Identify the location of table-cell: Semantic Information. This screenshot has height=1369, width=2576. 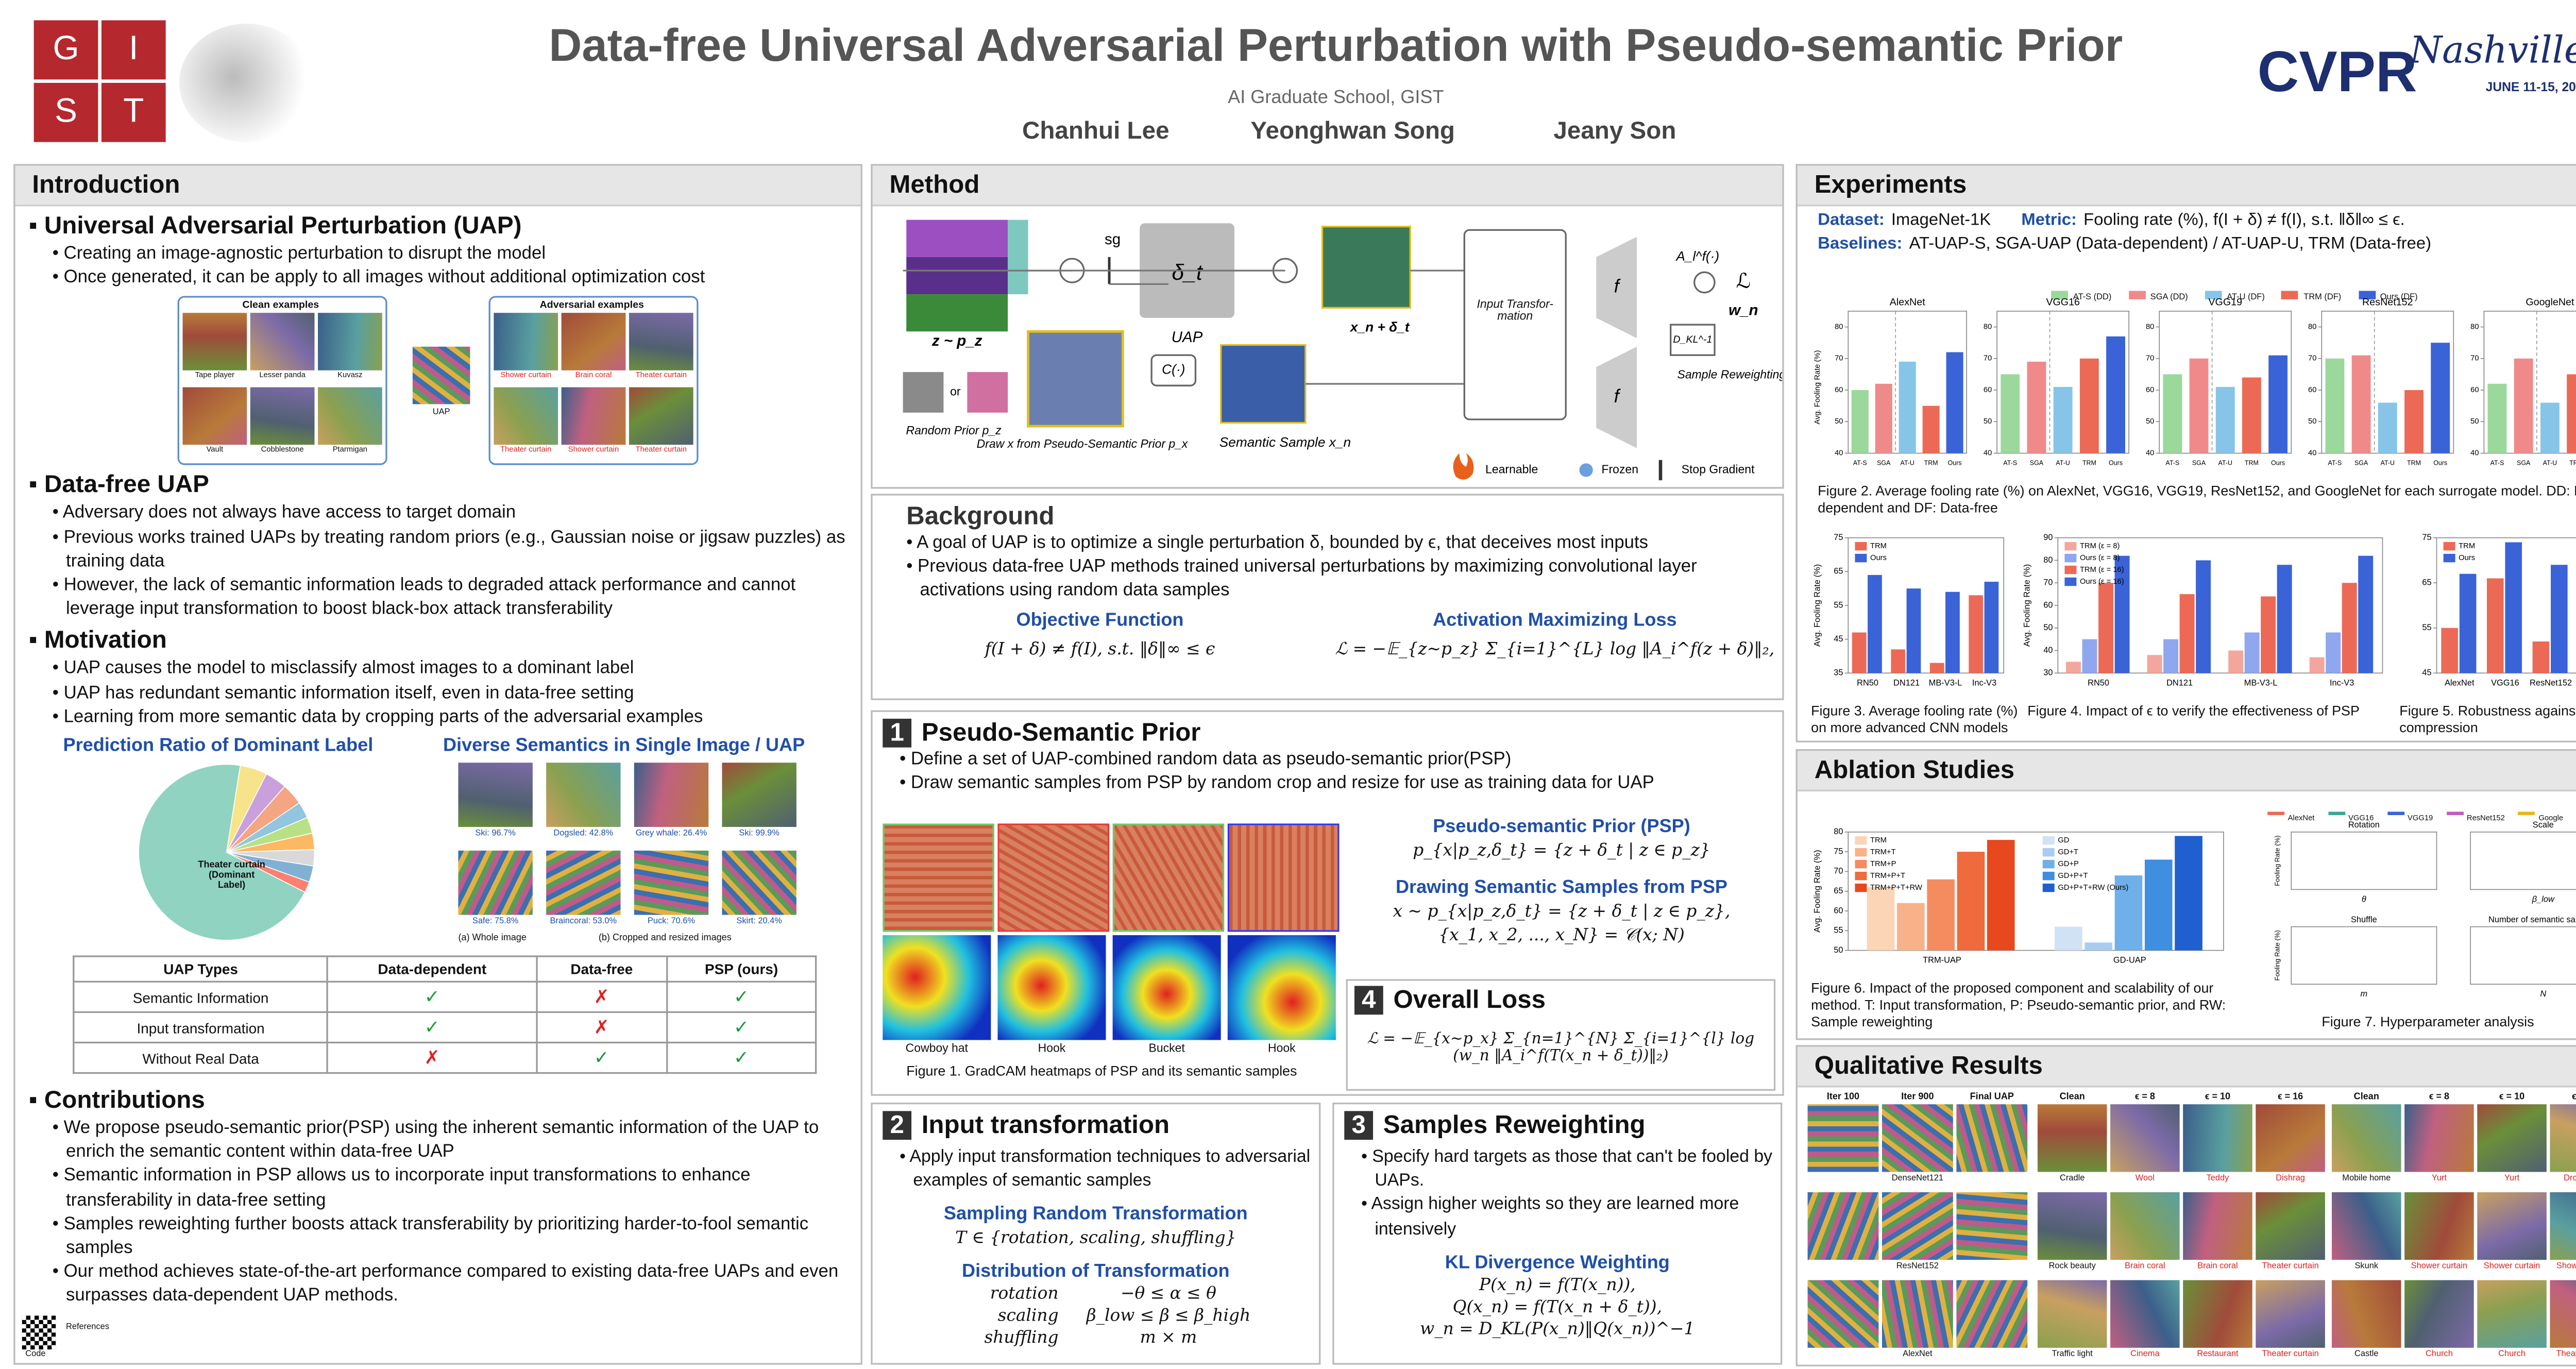
(201, 997).